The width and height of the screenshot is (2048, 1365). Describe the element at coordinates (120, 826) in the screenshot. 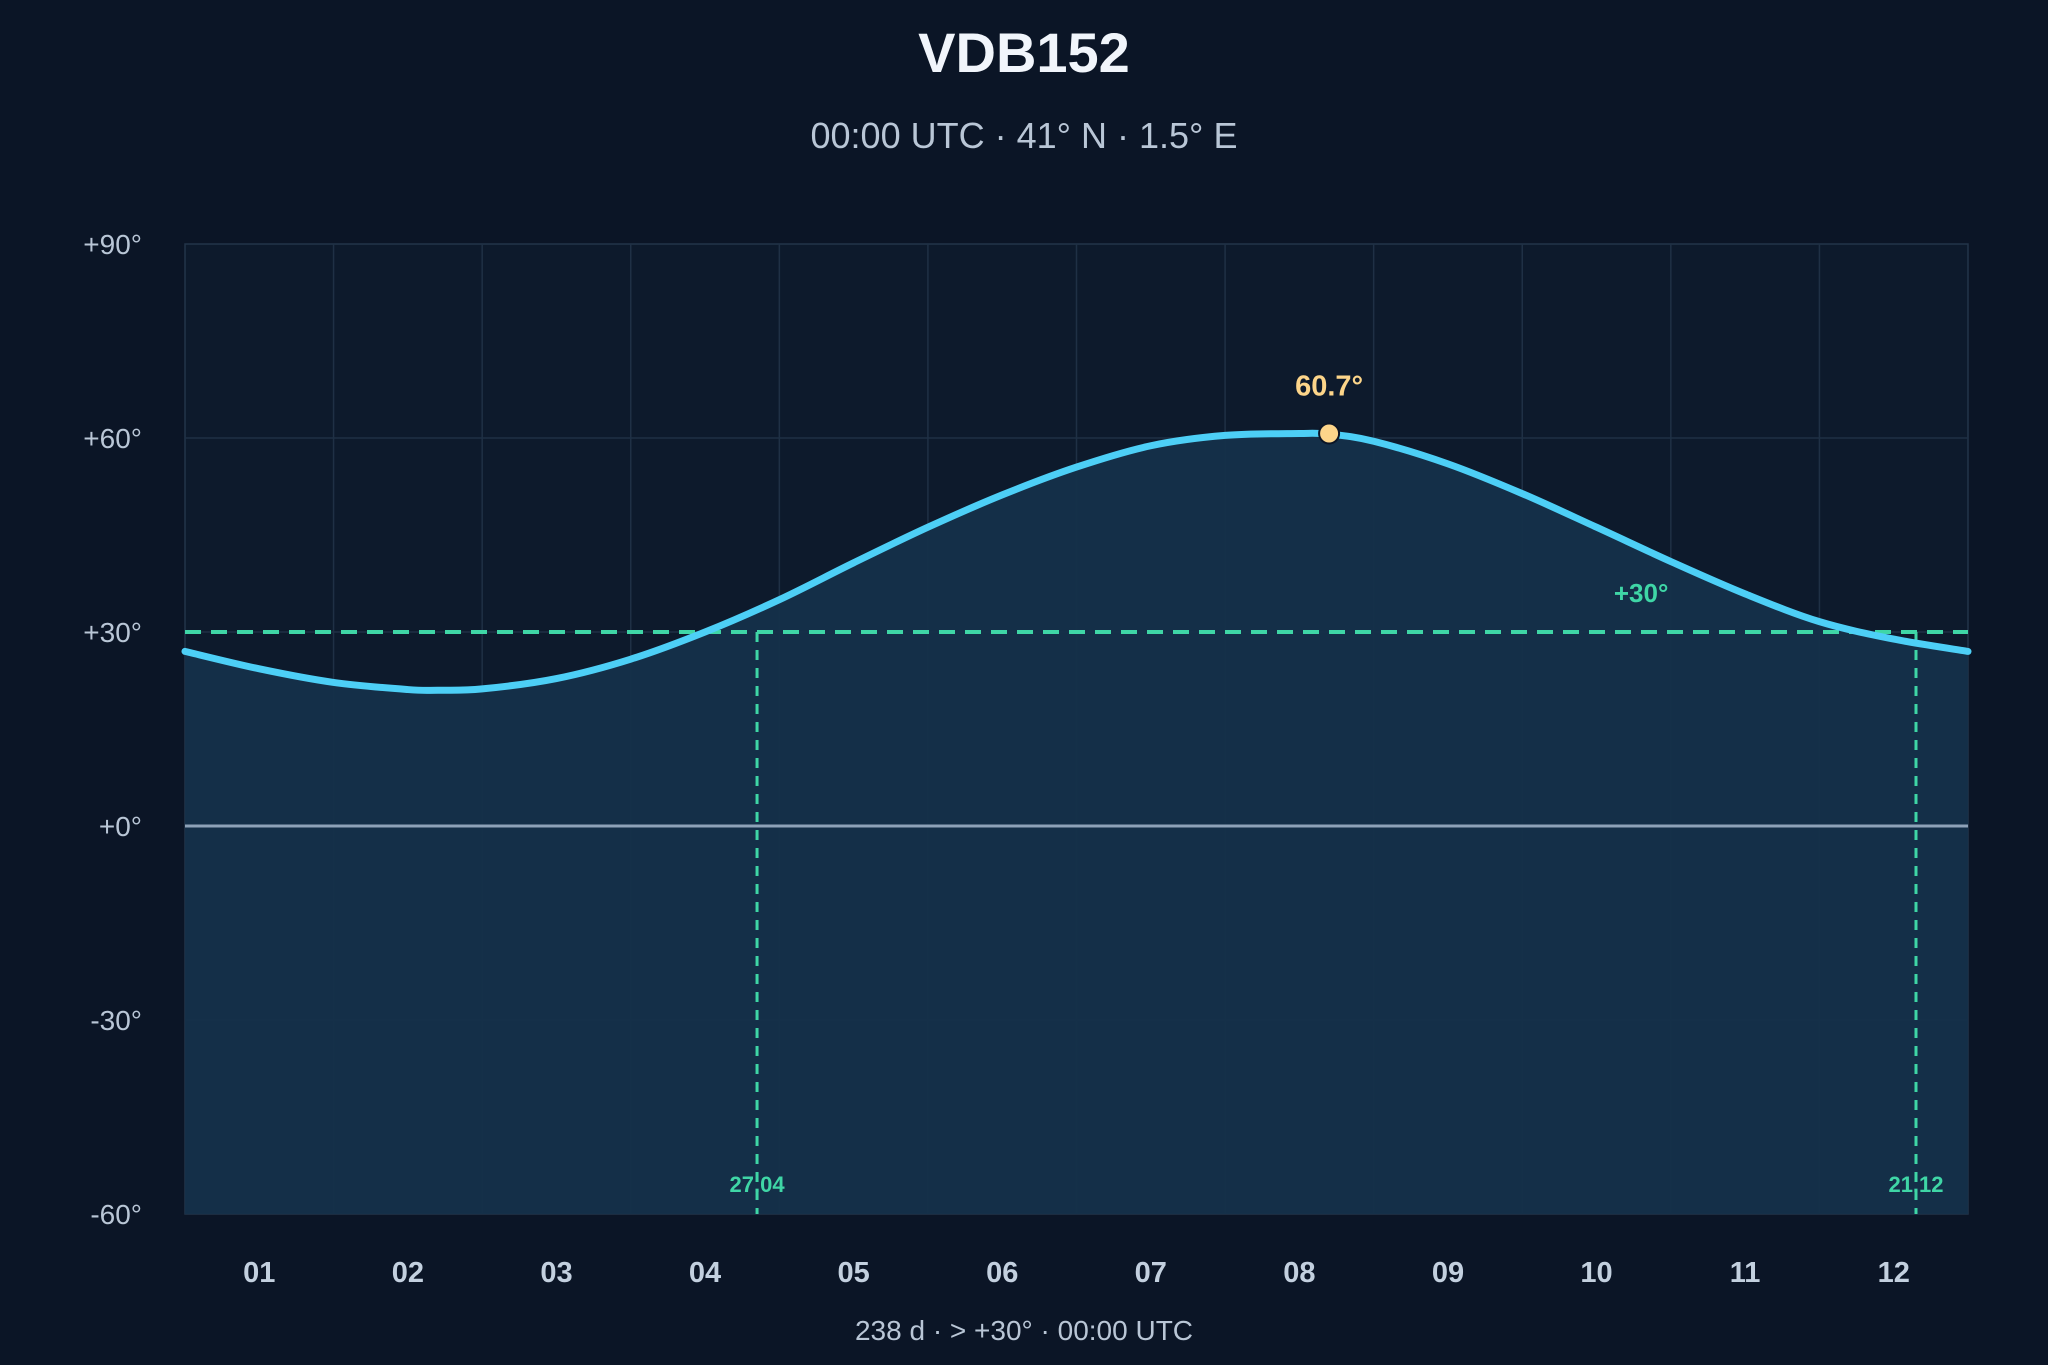

I see `y-tick-label: +0°` at that location.